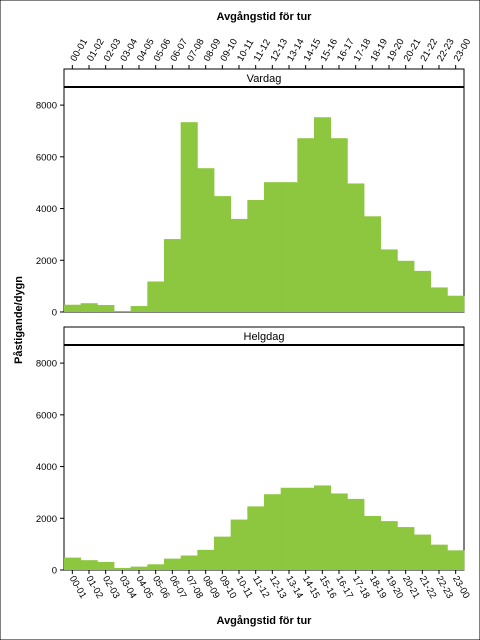 This screenshot has width=480, height=640. Describe the element at coordinates (265, 17) in the screenshot. I see `x-axis-title-top: Avgångstid för tur` at that location.